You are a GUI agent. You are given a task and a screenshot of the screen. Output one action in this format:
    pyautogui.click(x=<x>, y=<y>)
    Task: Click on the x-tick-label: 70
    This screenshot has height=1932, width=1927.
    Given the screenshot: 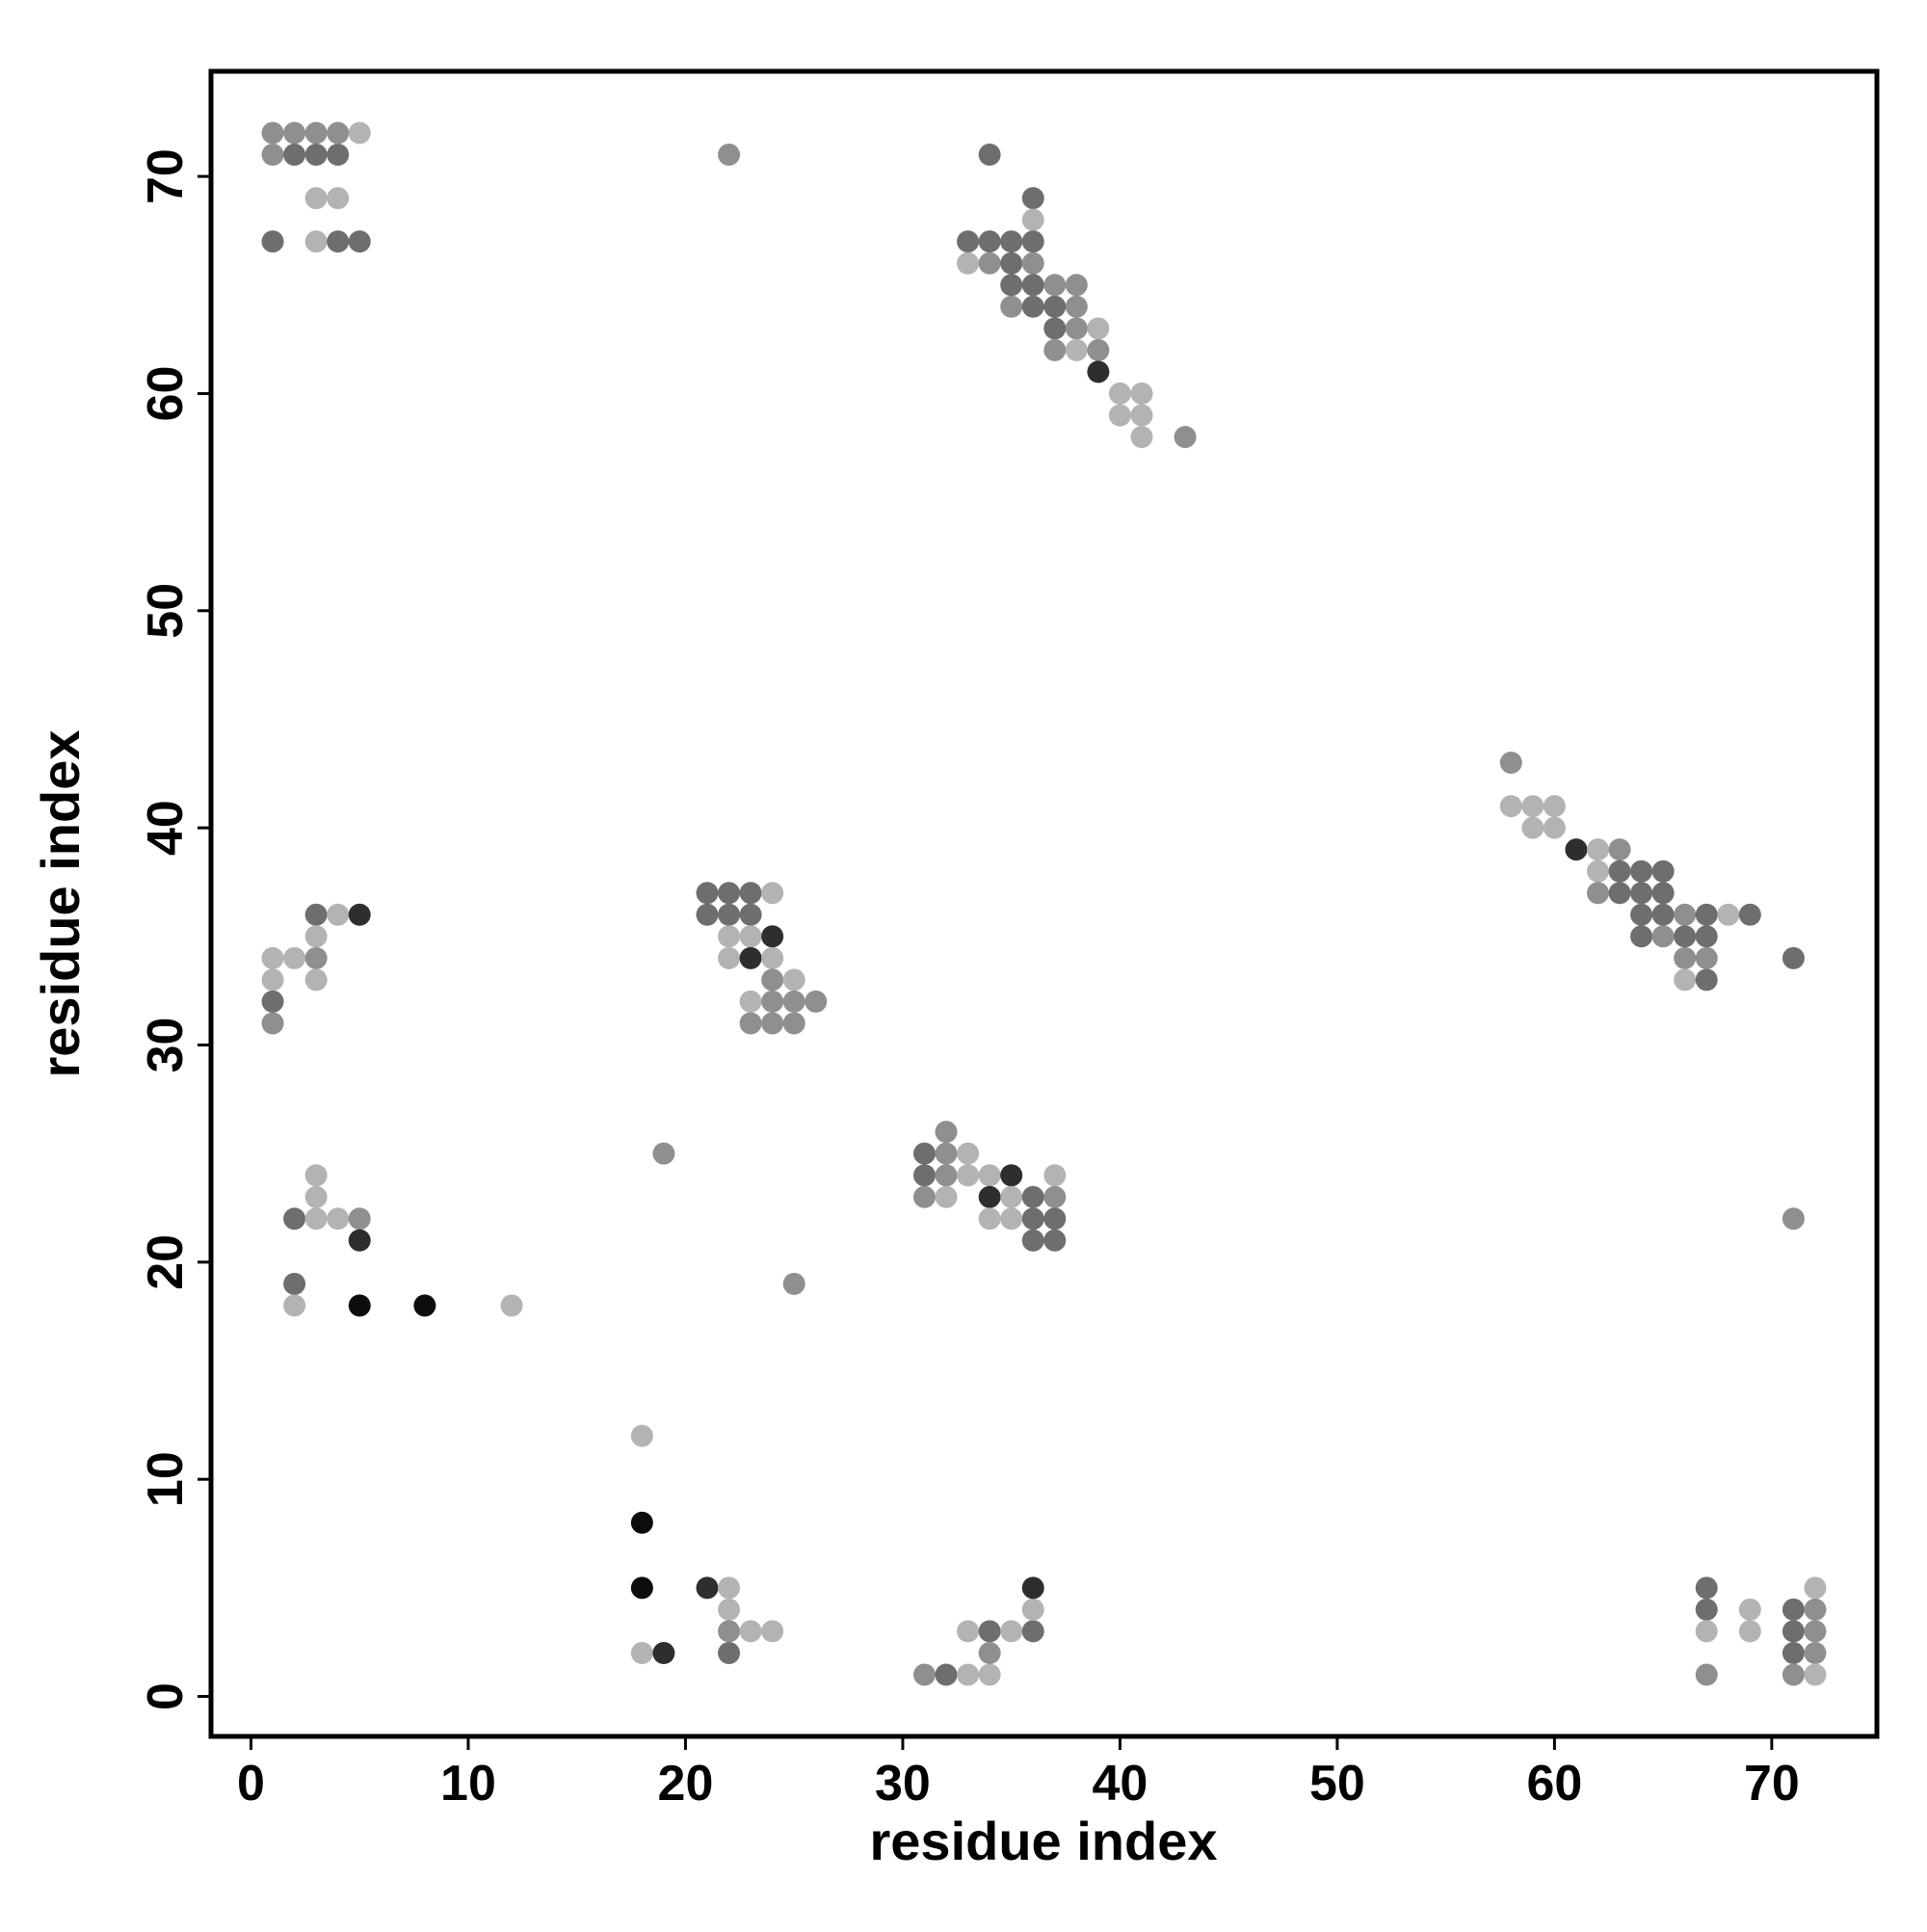 What is the action you would take?
    pyautogui.click(x=1772, y=1784)
    